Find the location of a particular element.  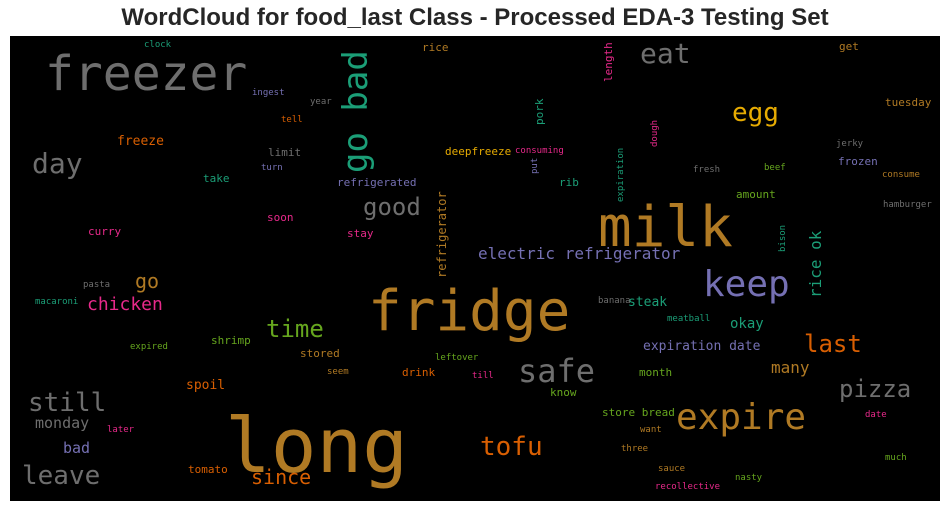

word-amount: amount is located at coordinates (756, 194).